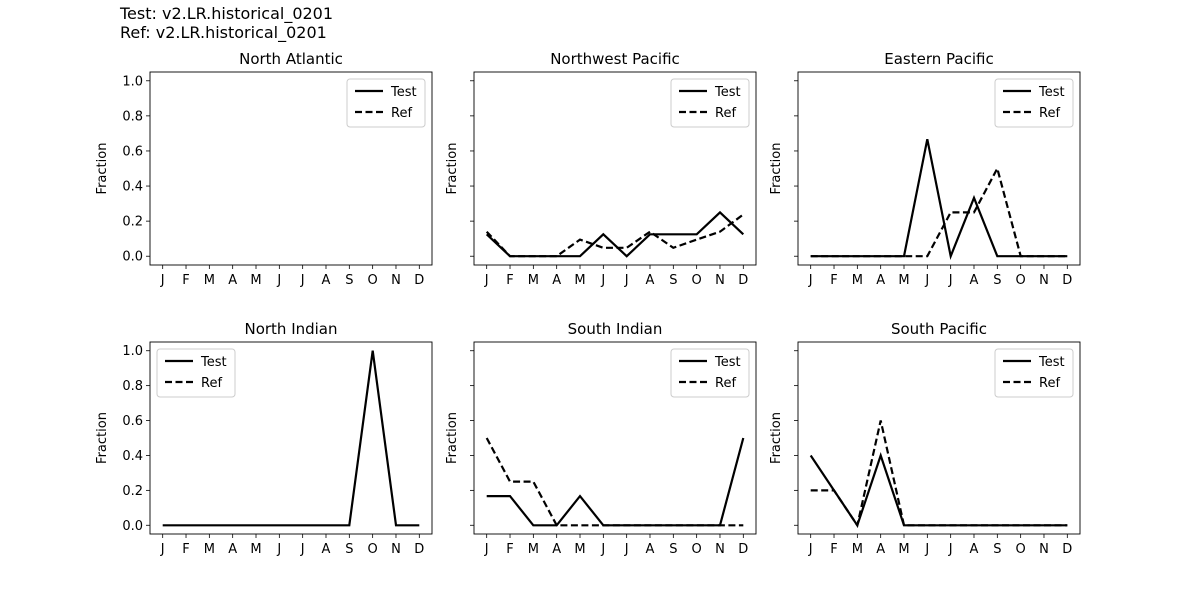  I want to click on subplot-title: North Atlantic, so click(291, 59).